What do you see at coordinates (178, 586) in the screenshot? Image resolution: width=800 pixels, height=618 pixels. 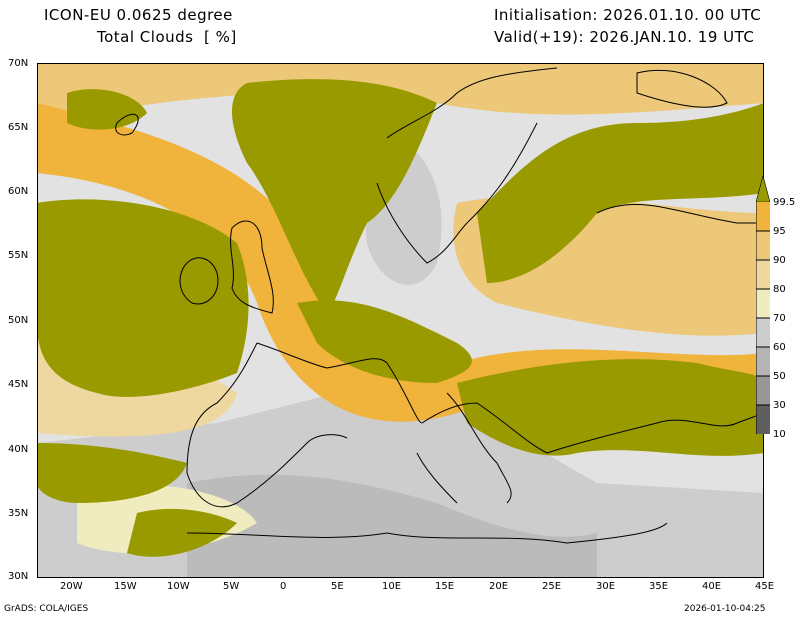 I see `lon-label: 10W` at bounding box center [178, 586].